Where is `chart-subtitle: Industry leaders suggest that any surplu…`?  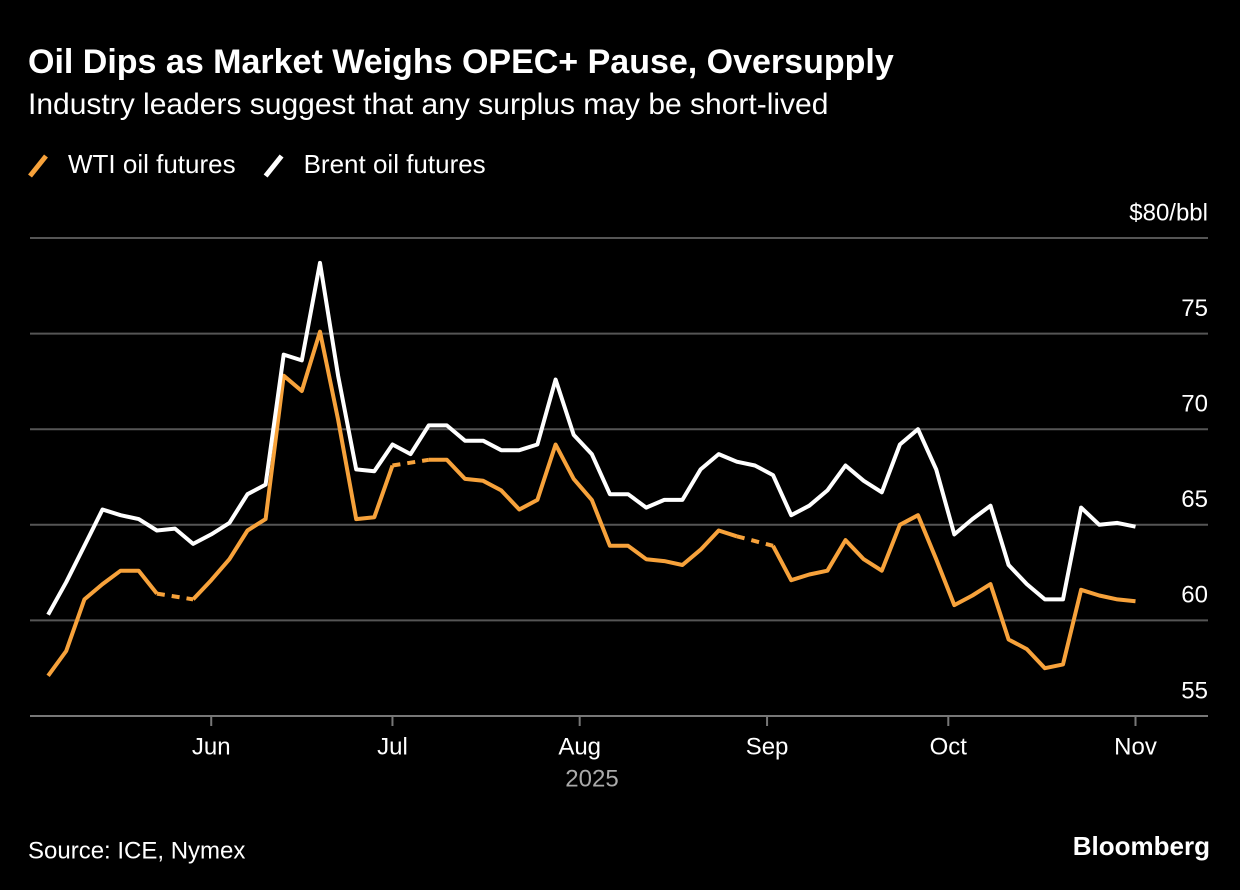 chart-subtitle: Industry leaders suggest that any surplu… is located at coordinates (428, 104).